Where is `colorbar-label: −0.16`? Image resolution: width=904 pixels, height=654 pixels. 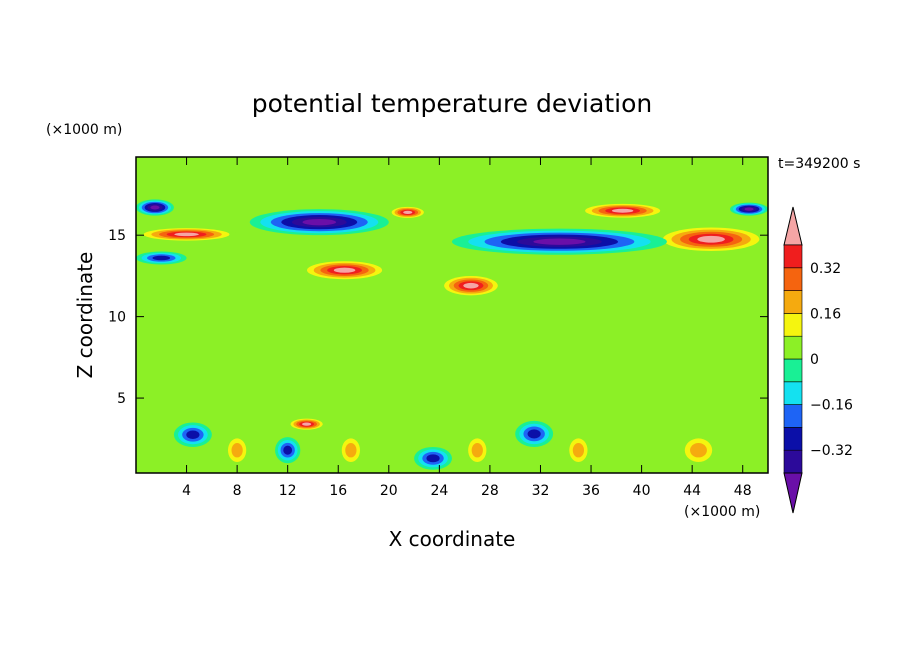
colorbar-label: −0.16 is located at coordinates (831, 406).